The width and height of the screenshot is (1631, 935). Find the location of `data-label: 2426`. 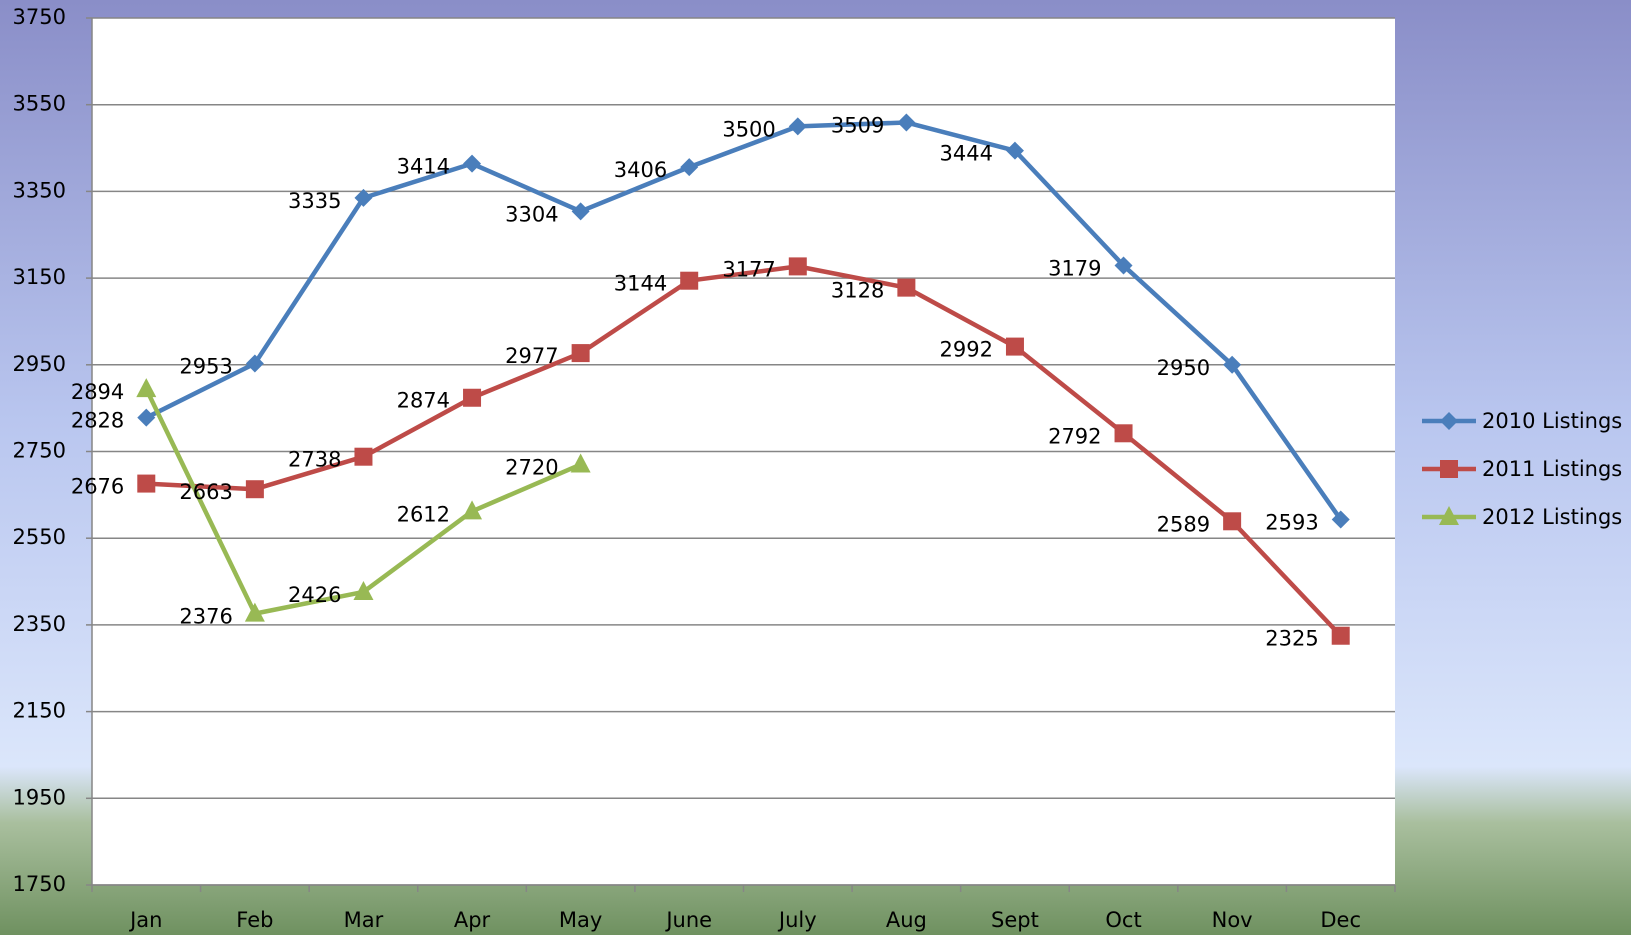

data-label: 2426 is located at coordinates (314, 595).